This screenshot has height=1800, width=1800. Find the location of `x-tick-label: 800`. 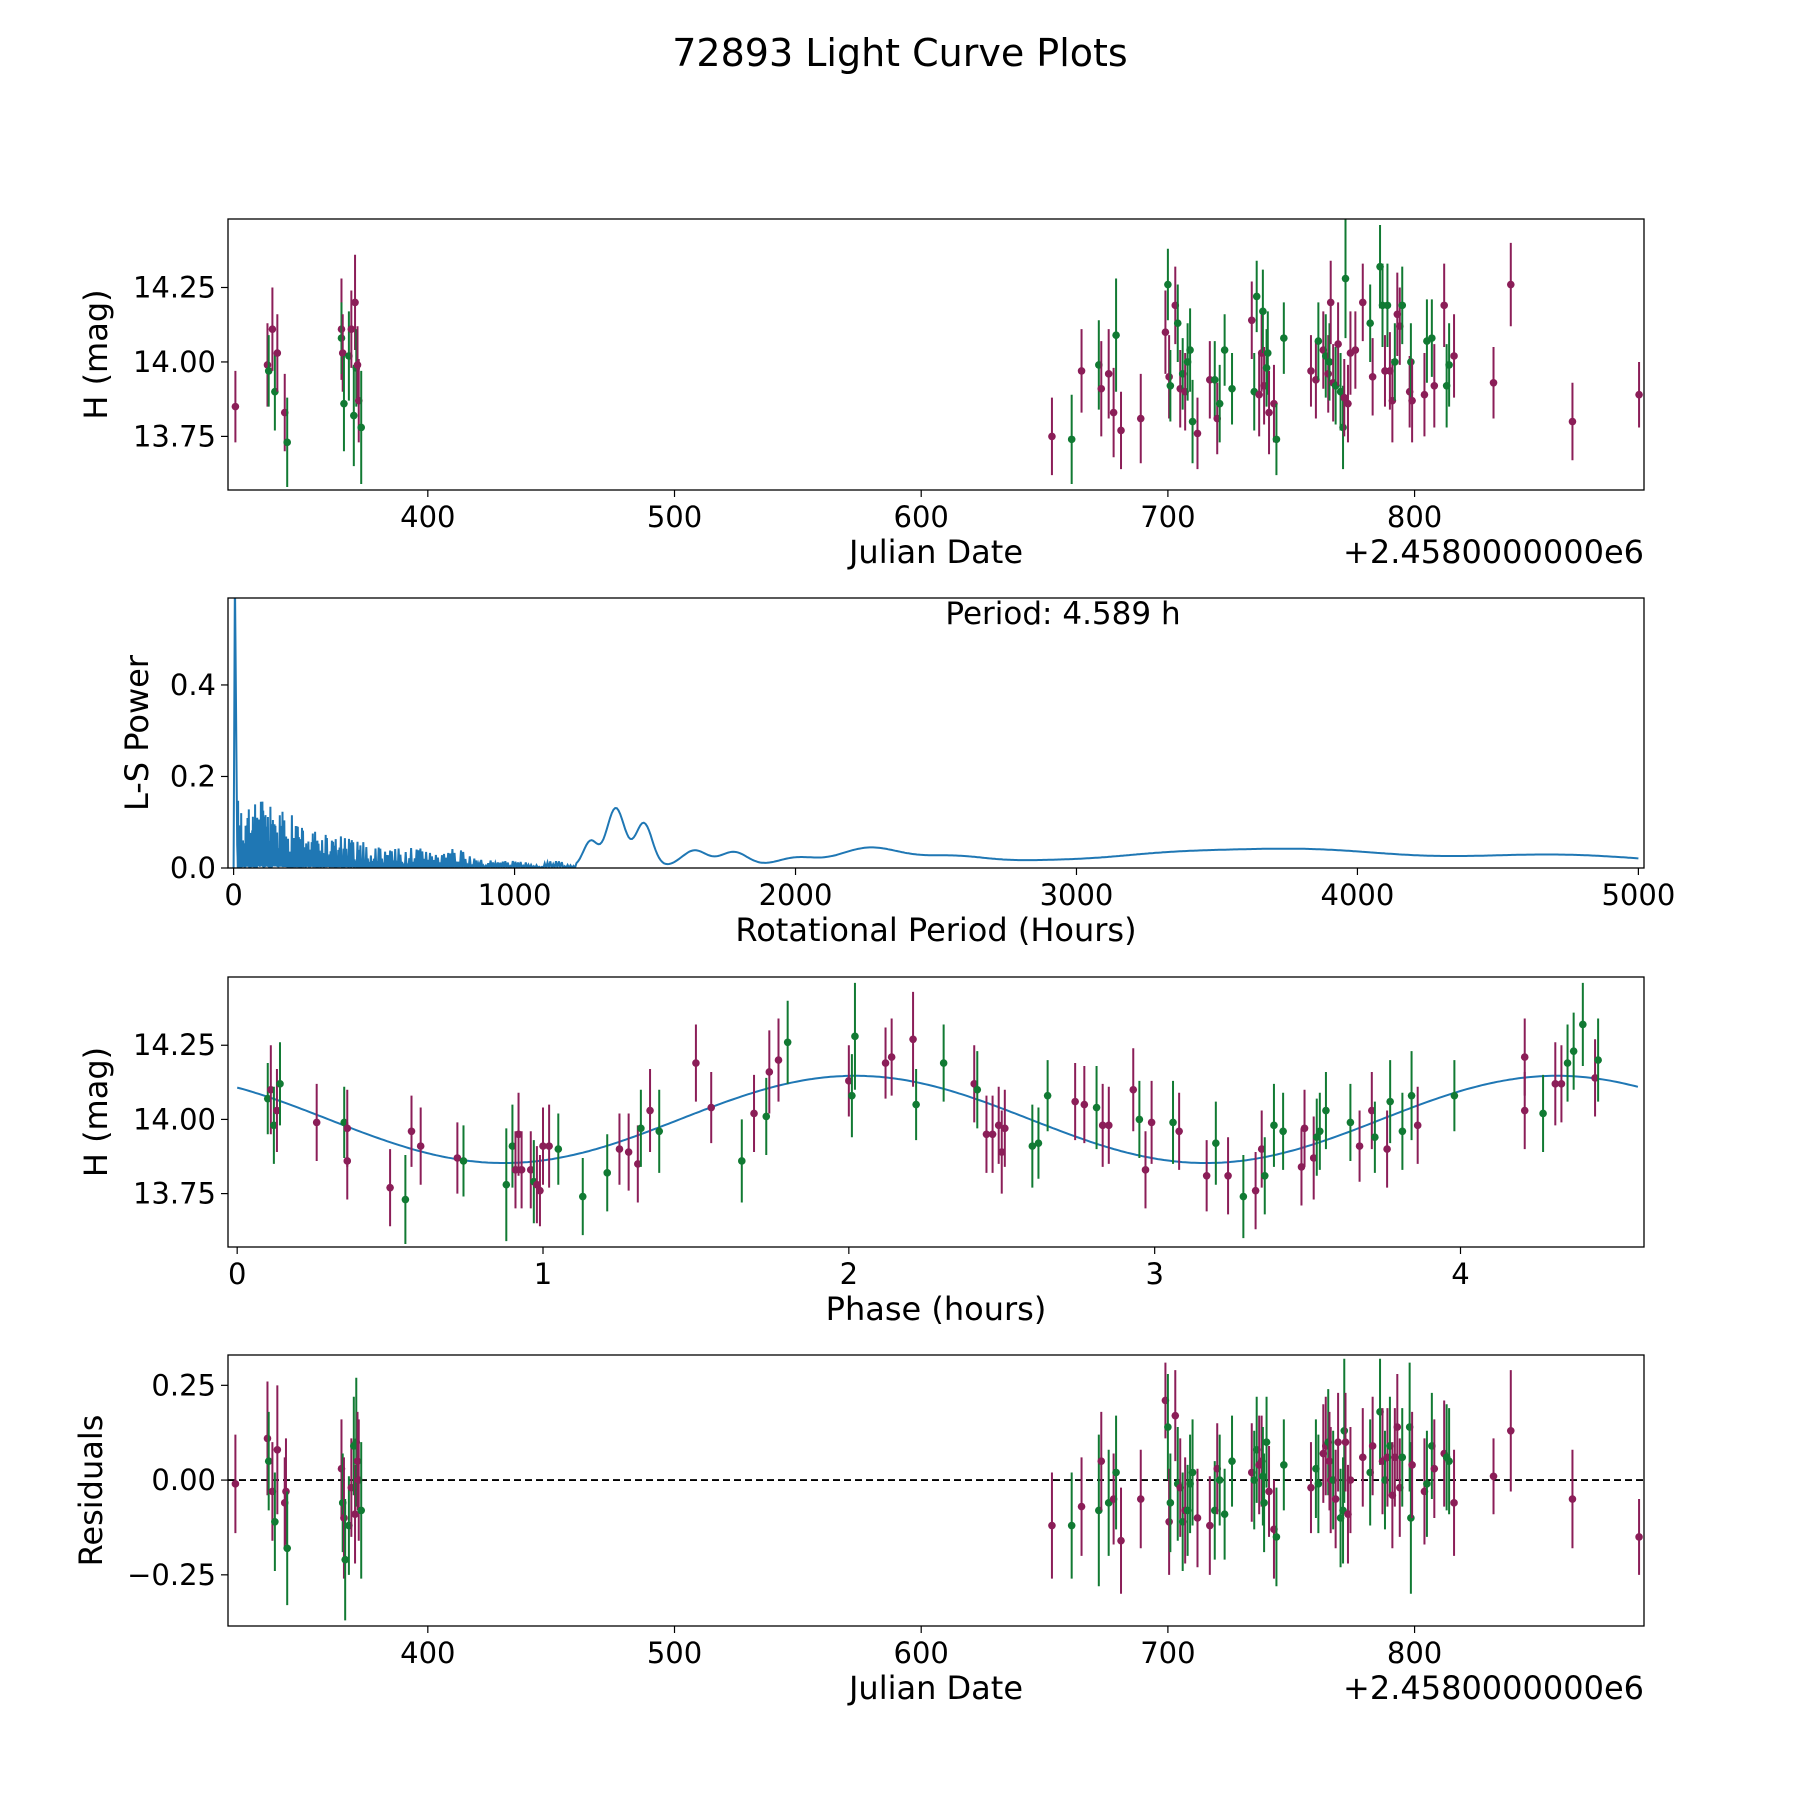

x-tick-label: 800 is located at coordinates (1414, 1653).